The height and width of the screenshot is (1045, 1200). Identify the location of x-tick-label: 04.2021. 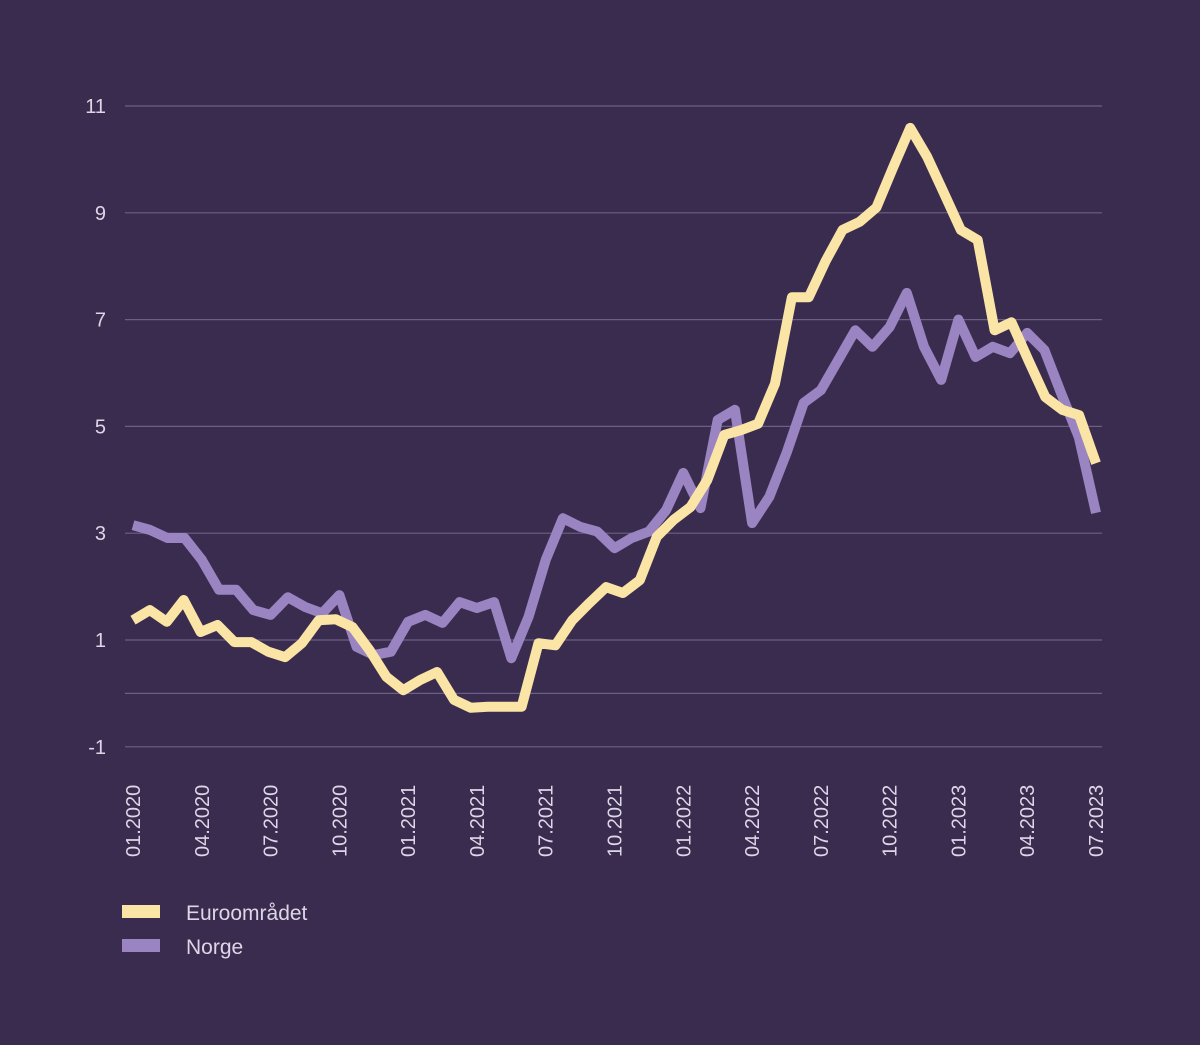
(478, 821).